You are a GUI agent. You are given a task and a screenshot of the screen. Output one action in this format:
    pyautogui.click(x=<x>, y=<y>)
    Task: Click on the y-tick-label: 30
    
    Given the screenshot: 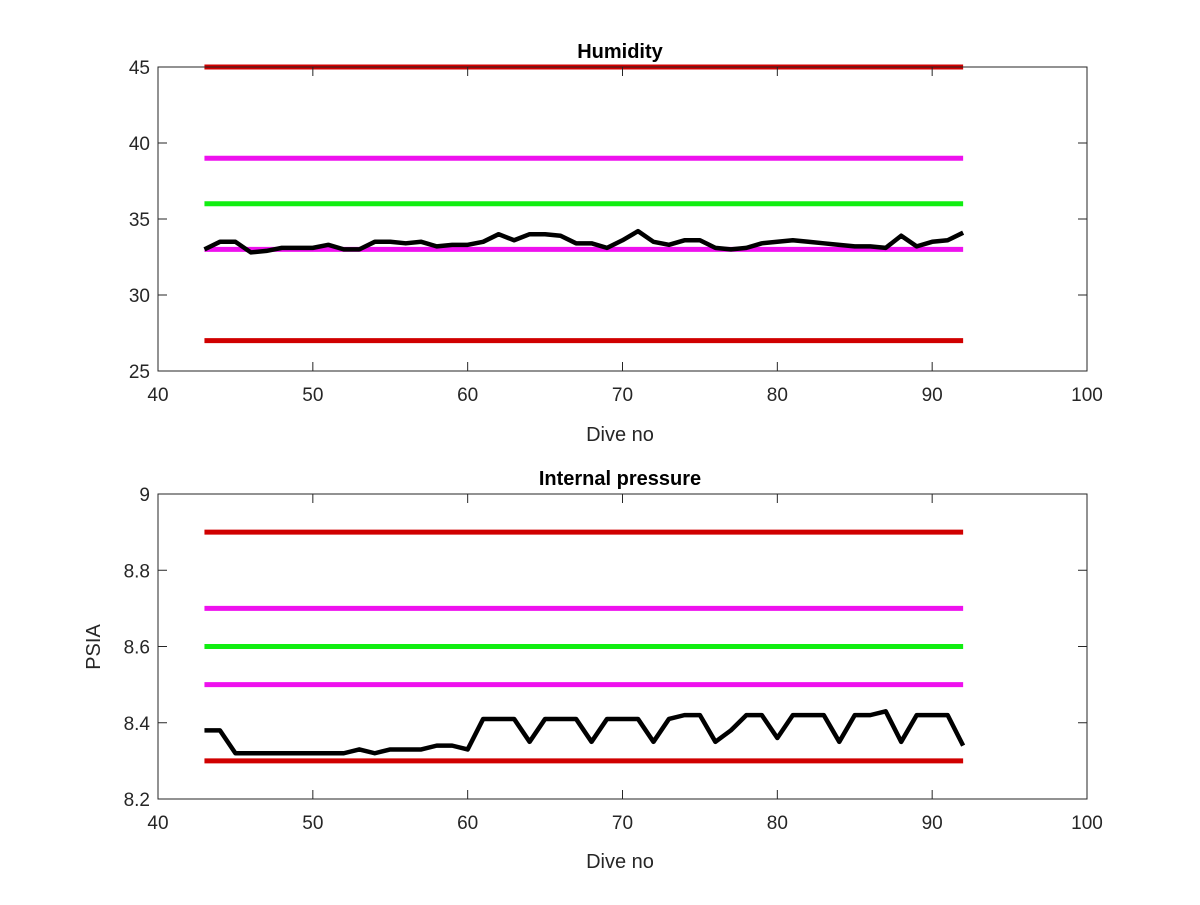 What is the action you would take?
    pyautogui.click(x=139, y=296)
    